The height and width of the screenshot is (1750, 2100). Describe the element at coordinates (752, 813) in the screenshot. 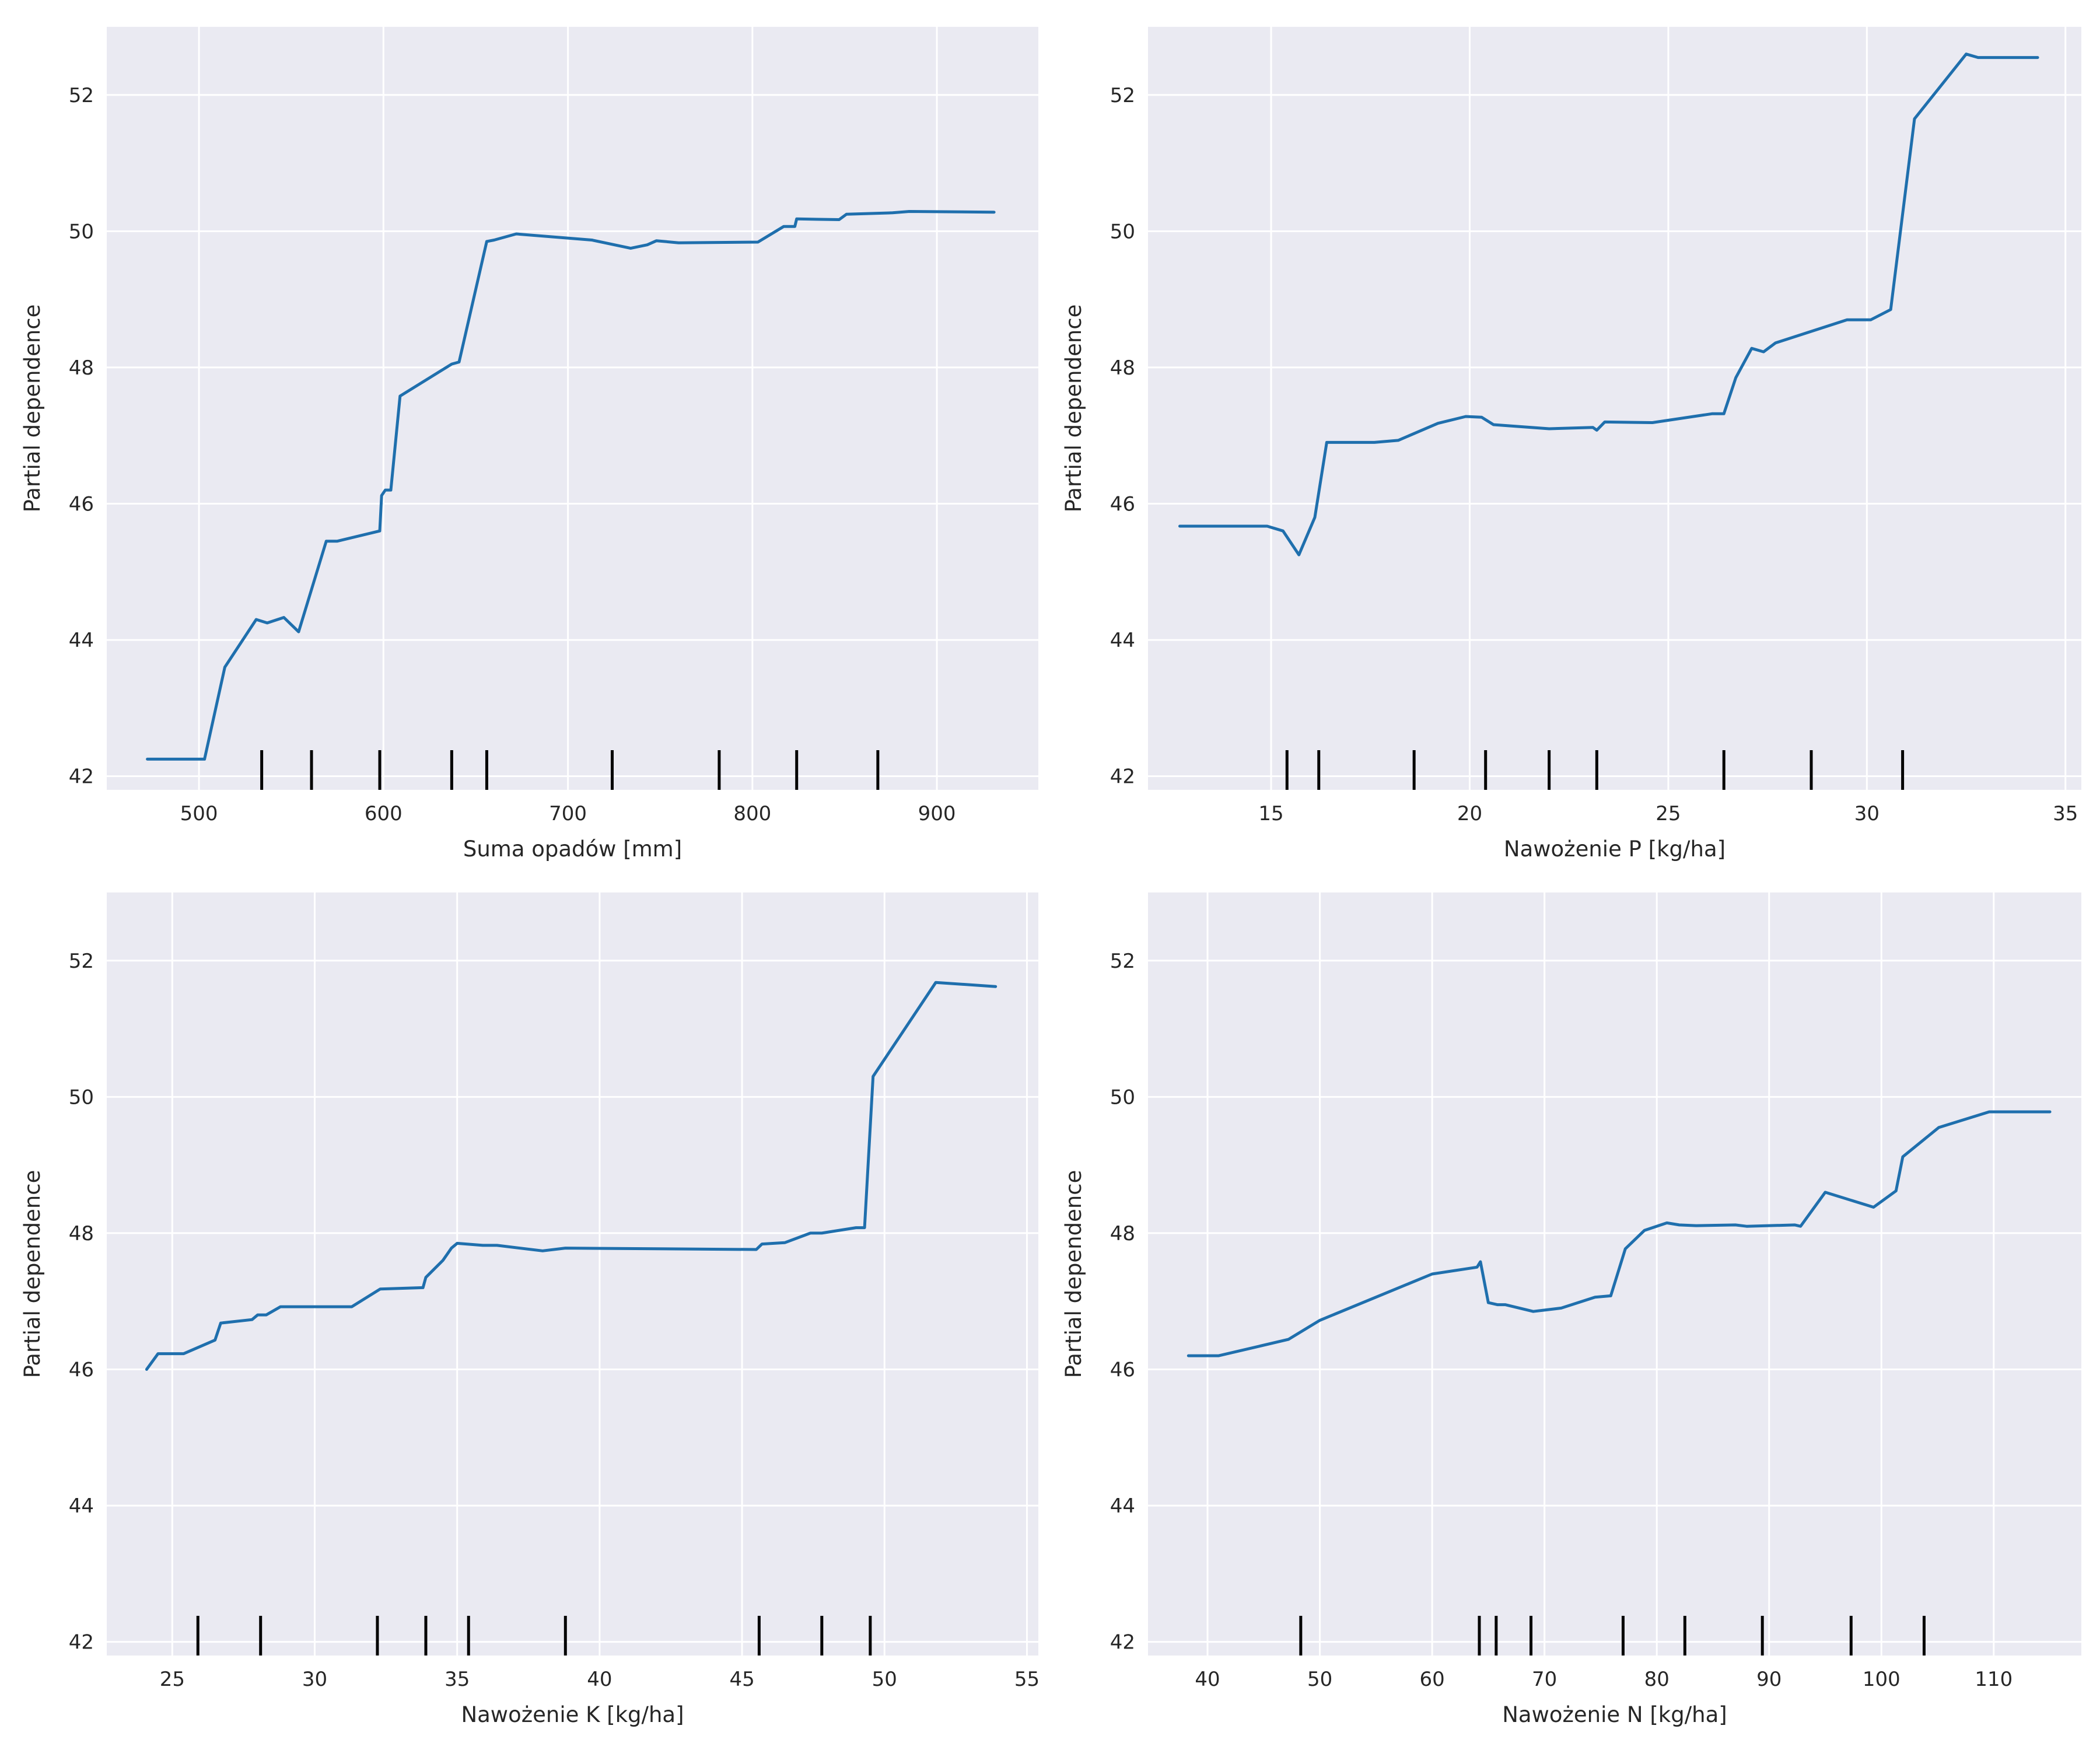

I see `x-tick-label: 800` at that location.